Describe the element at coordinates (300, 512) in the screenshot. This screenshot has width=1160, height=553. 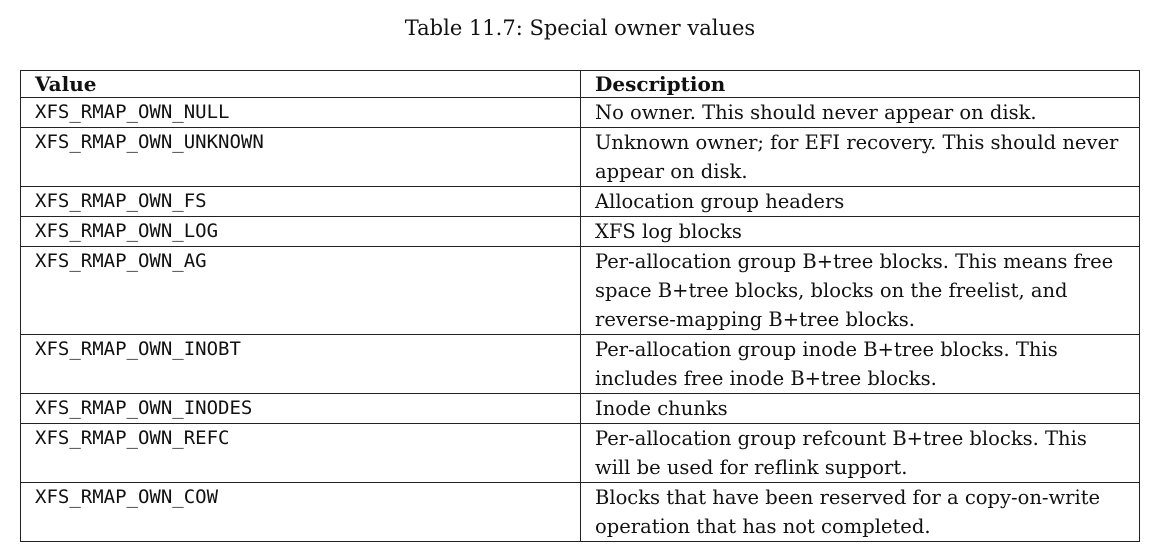
I see `owner-value-cell: XFS_RMAP_OWN_COW` at that location.